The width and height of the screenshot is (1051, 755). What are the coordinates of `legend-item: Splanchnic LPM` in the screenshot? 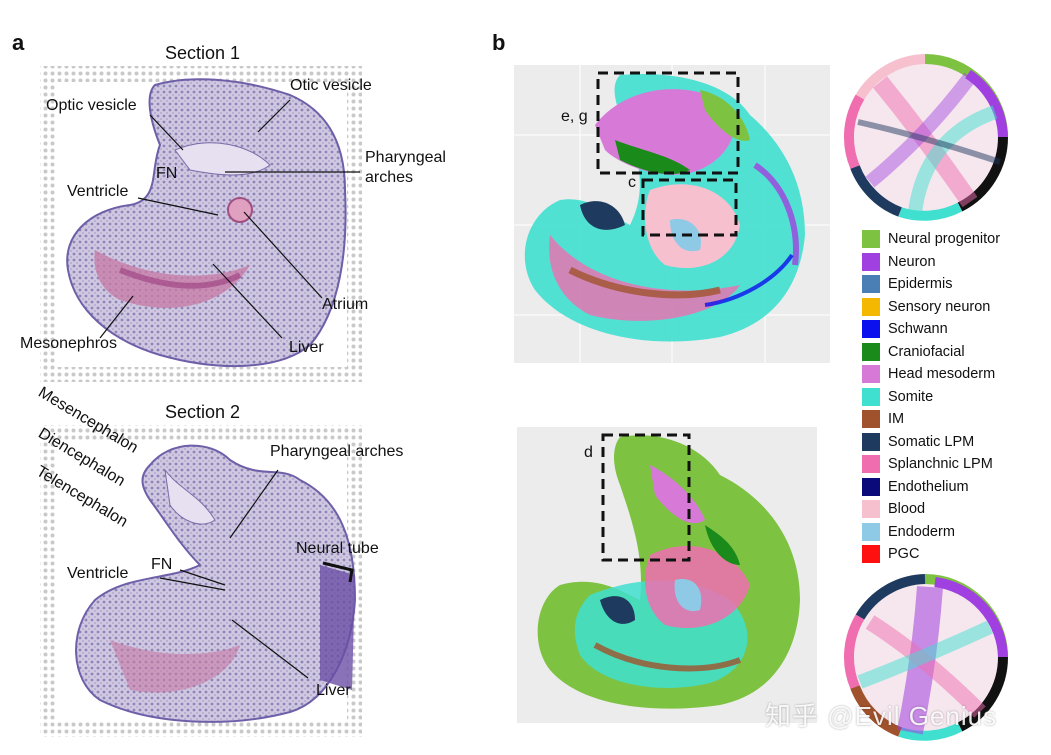 It's located at (931, 464).